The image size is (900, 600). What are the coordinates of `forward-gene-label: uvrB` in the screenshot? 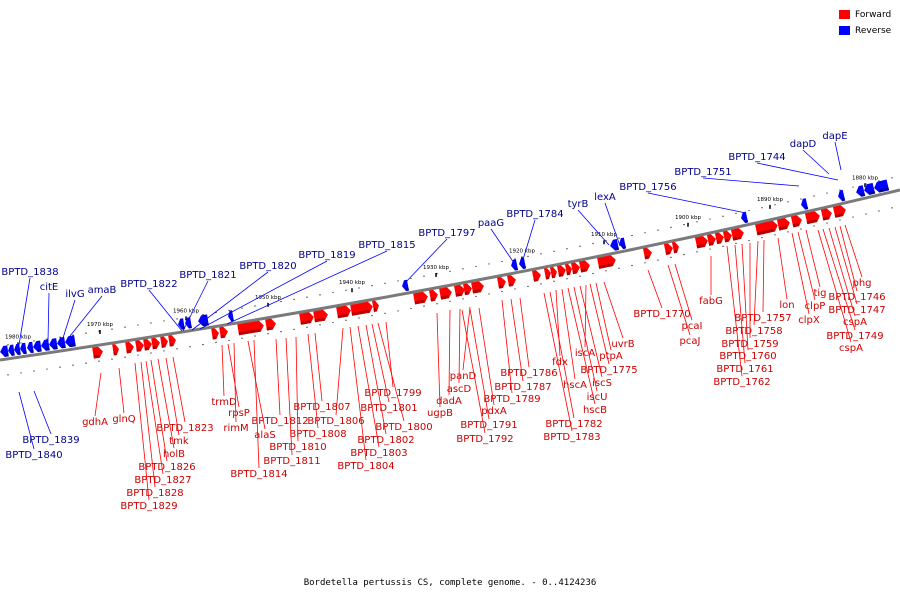 It's located at (622, 344).